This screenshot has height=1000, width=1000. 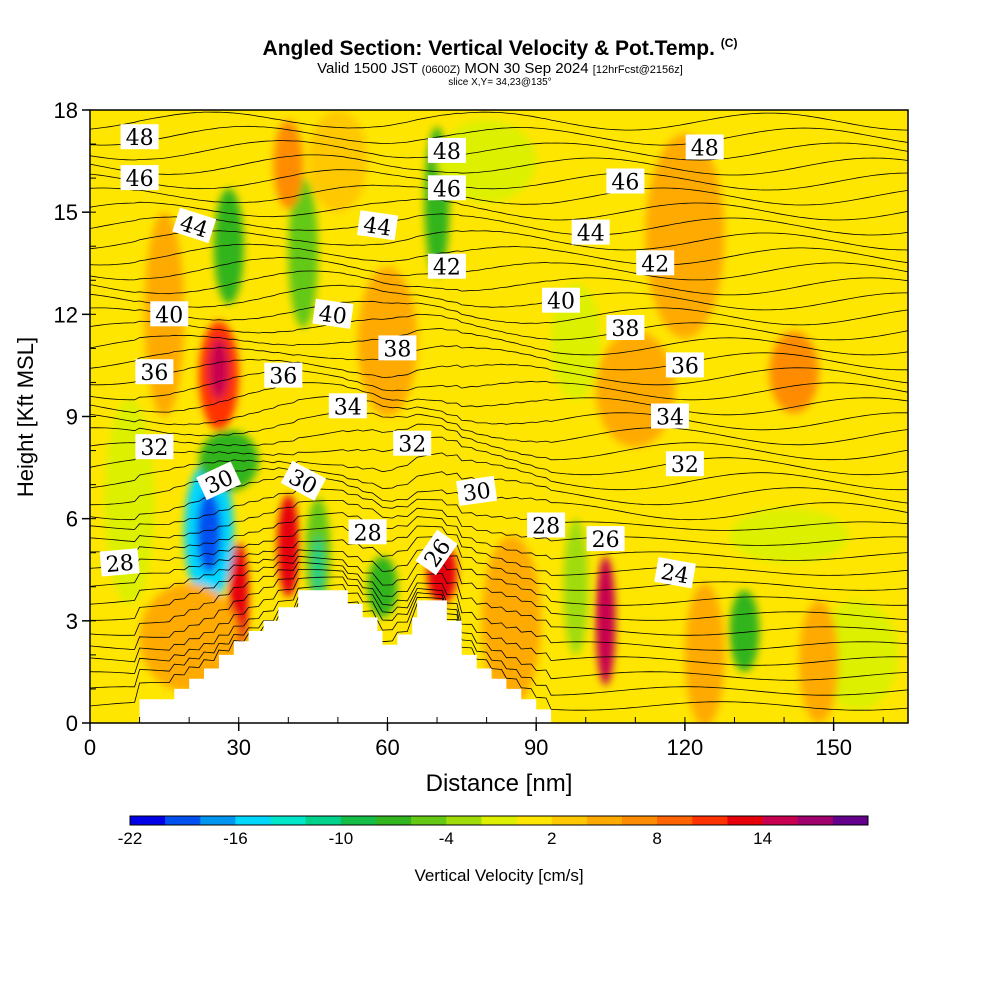 I want to click on isentrope-label-text: 48, so click(x=140, y=138).